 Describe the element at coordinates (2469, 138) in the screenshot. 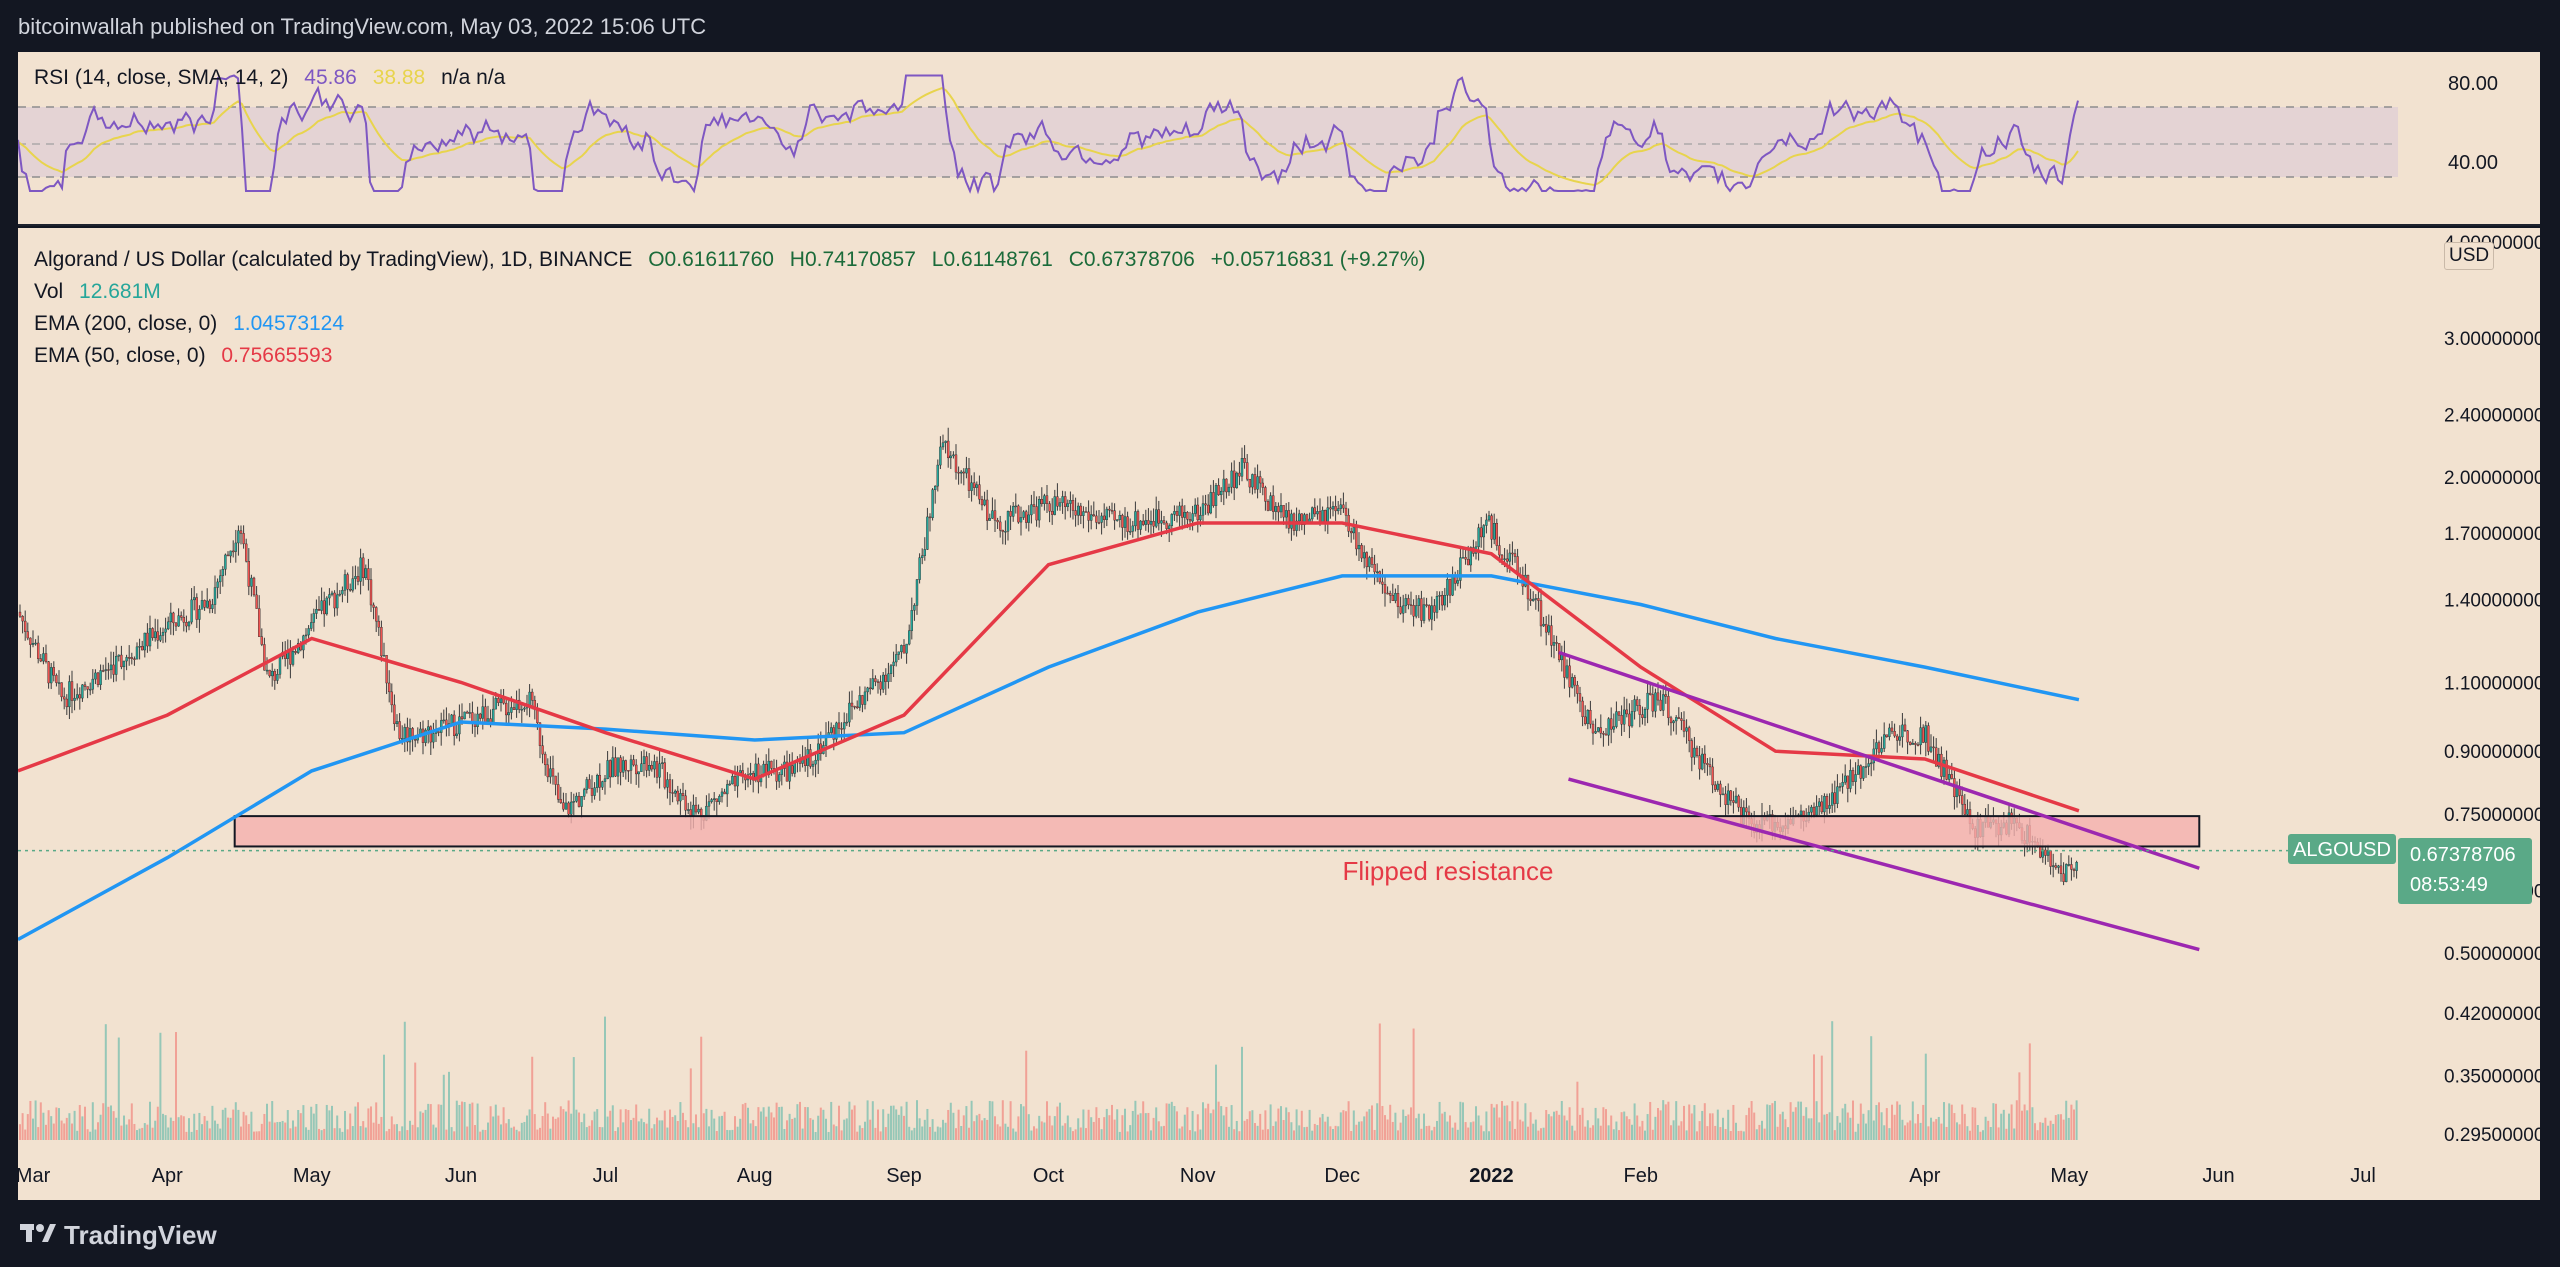

I see `rsi-axis: 80.00 40.00` at that location.